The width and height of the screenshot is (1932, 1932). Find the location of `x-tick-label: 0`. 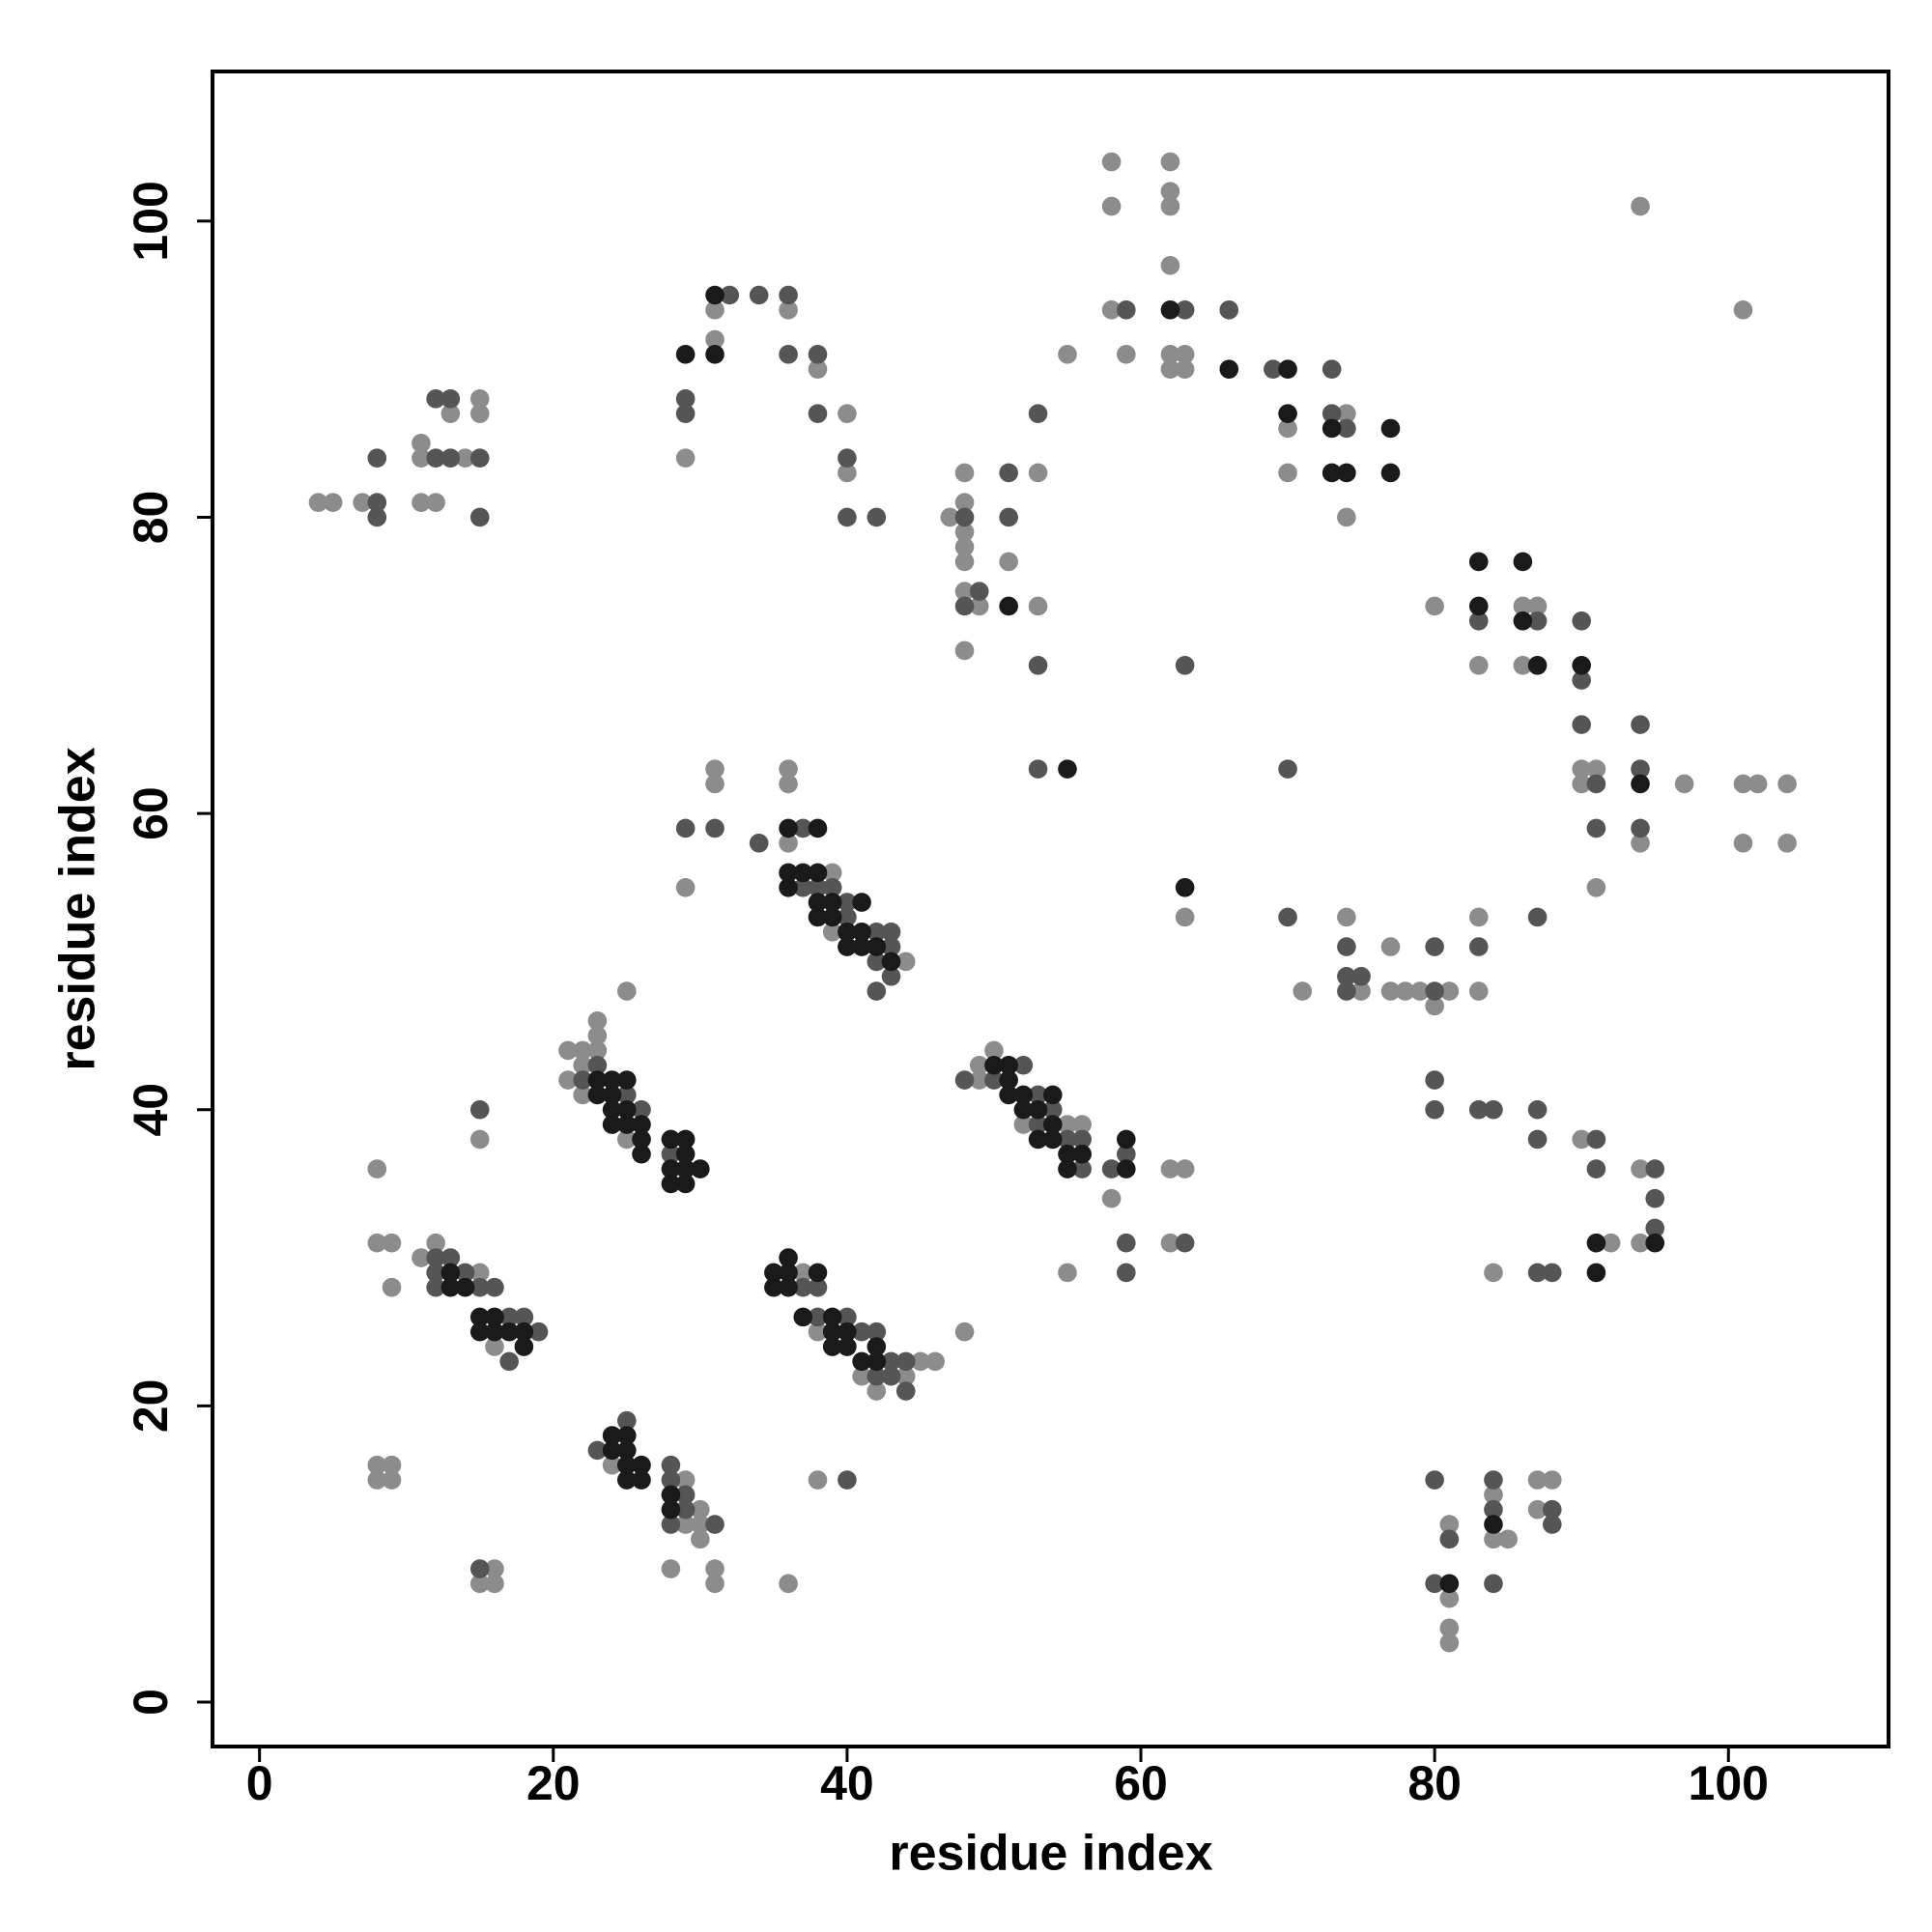

x-tick-label: 0 is located at coordinates (259, 1783).